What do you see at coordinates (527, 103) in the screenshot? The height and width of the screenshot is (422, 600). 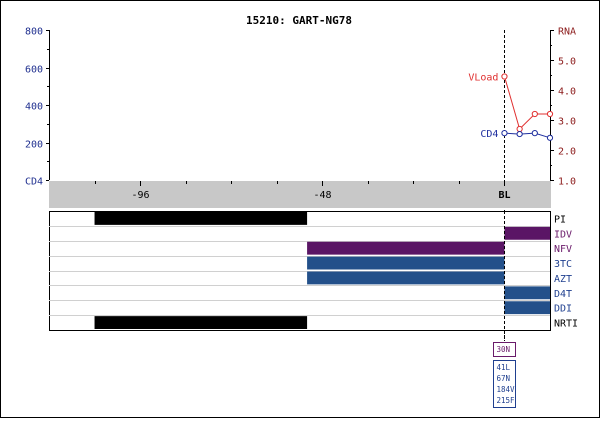 I see `series-line-vload` at bounding box center [527, 103].